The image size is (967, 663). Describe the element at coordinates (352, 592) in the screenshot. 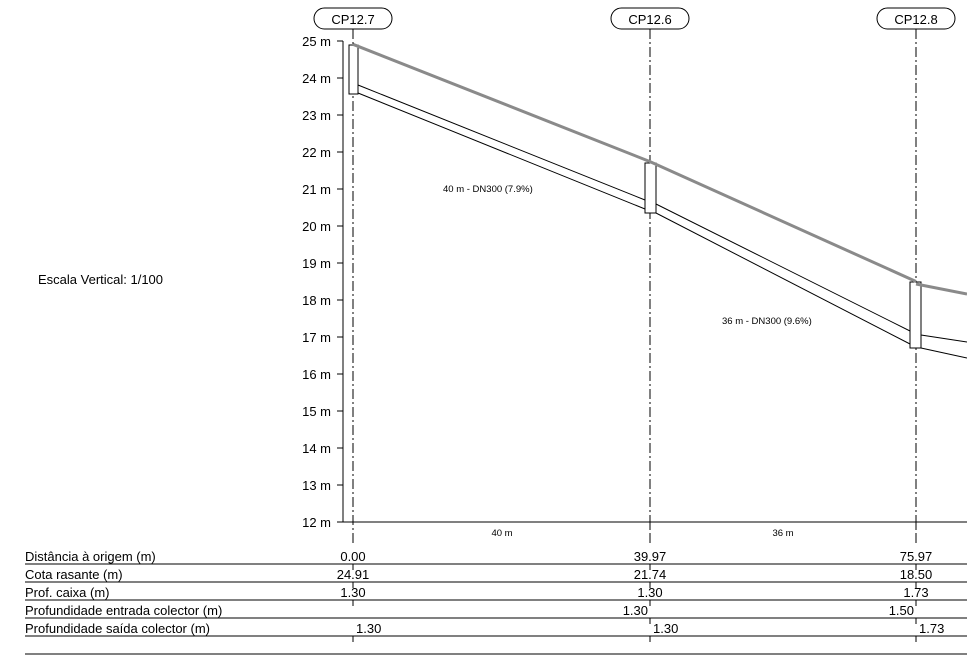

I see `cell-box-depth-0: 1.30` at that location.